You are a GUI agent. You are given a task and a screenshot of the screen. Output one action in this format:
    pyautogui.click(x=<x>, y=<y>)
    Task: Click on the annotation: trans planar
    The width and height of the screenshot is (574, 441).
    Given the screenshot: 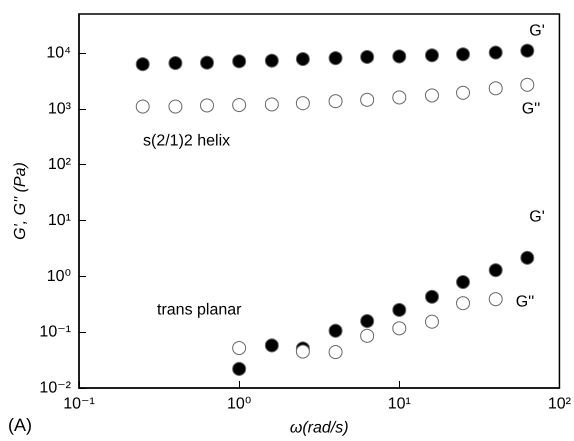 What is the action you would take?
    pyautogui.click(x=199, y=310)
    